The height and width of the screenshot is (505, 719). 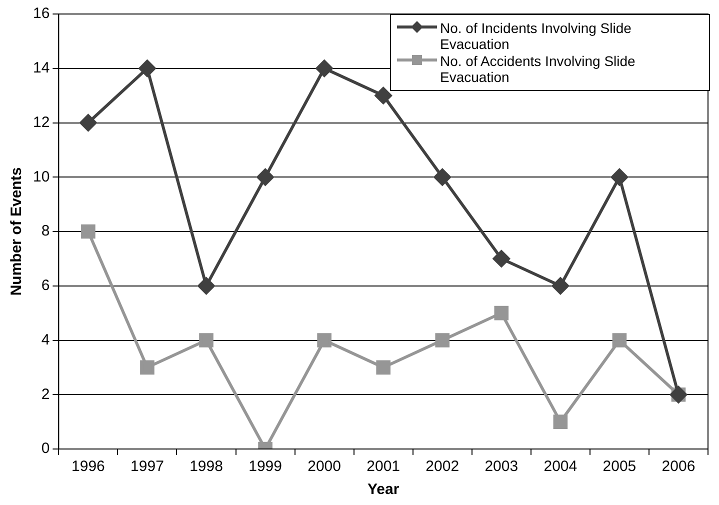 What do you see at coordinates (41, 13) in the screenshot?
I see `y-tick-label: 16` at bounding box center [41, 13].